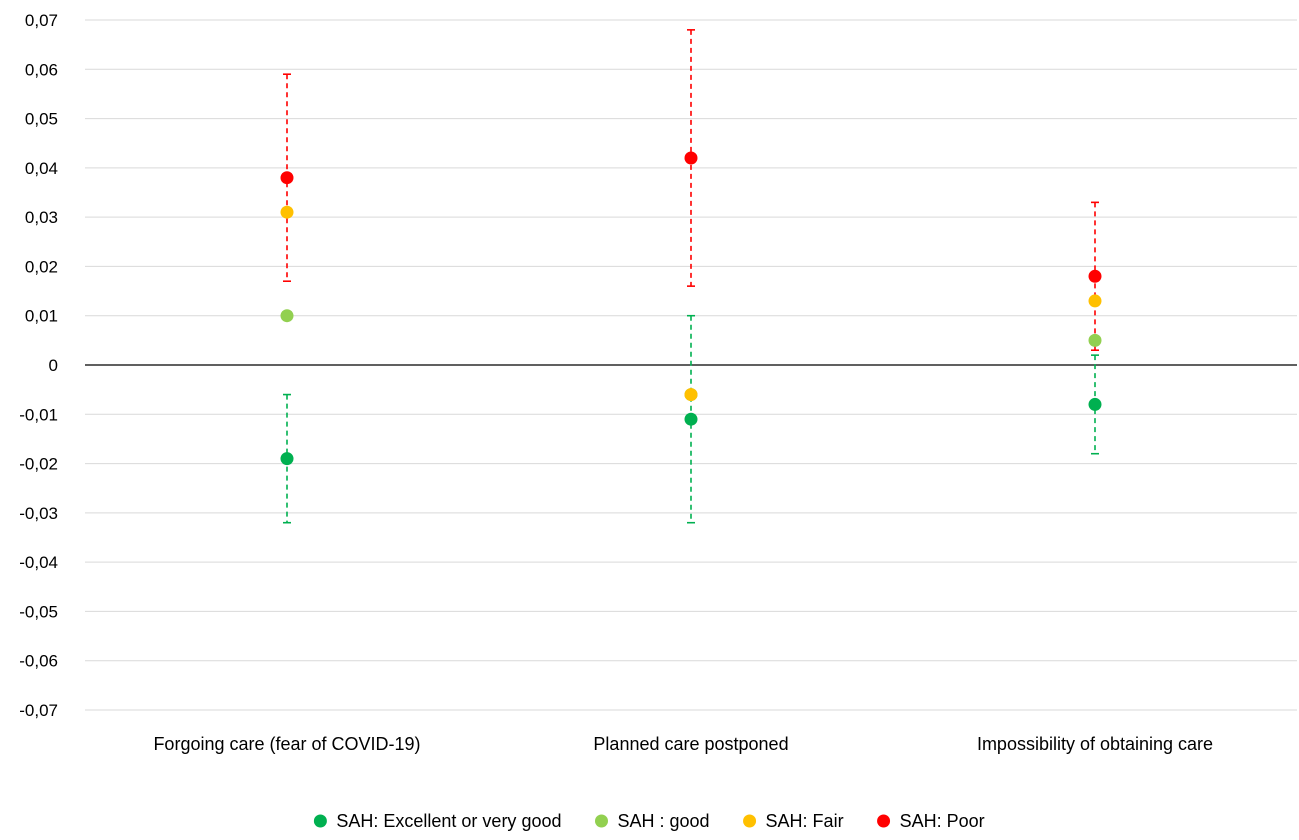  Describe the element at coordinates (663, 821) in the screenshot. I see `legend-label: SAH : good` at that location.